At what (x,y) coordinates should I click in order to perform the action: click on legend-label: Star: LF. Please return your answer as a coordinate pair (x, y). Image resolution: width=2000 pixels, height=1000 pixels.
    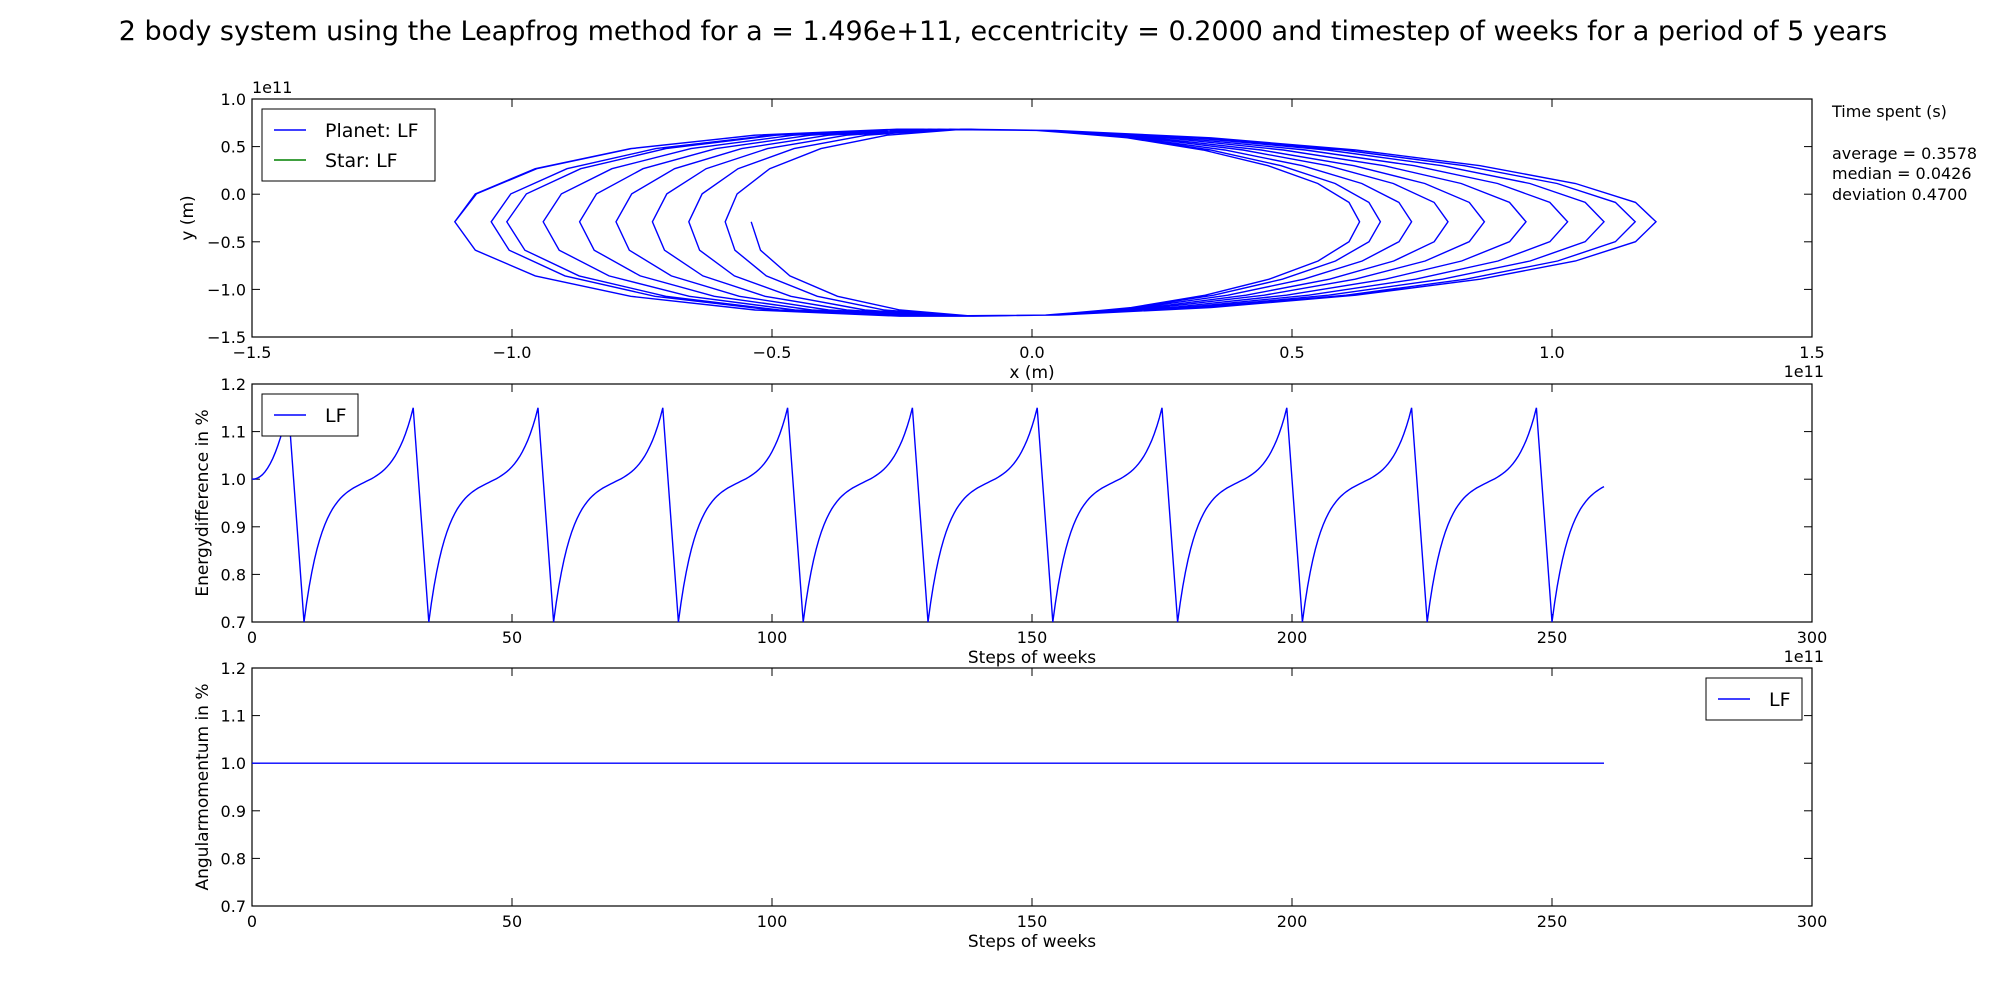
    Looking at the image, I should click on (361, 161).